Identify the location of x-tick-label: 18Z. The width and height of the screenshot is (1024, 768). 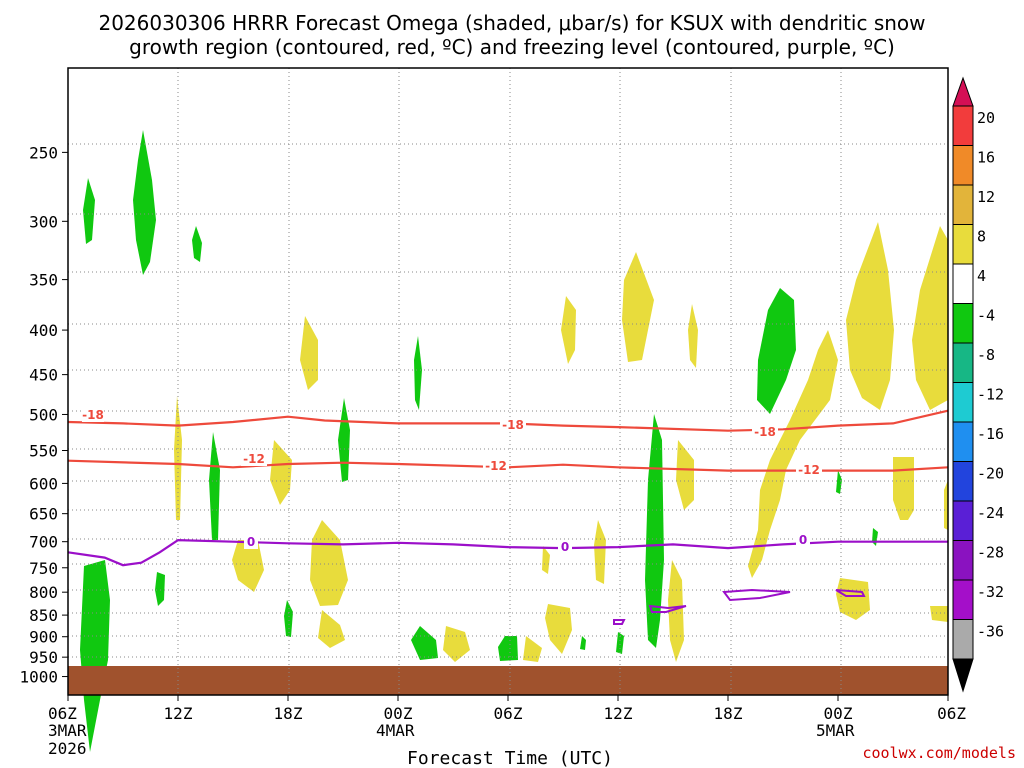
(728, 713).